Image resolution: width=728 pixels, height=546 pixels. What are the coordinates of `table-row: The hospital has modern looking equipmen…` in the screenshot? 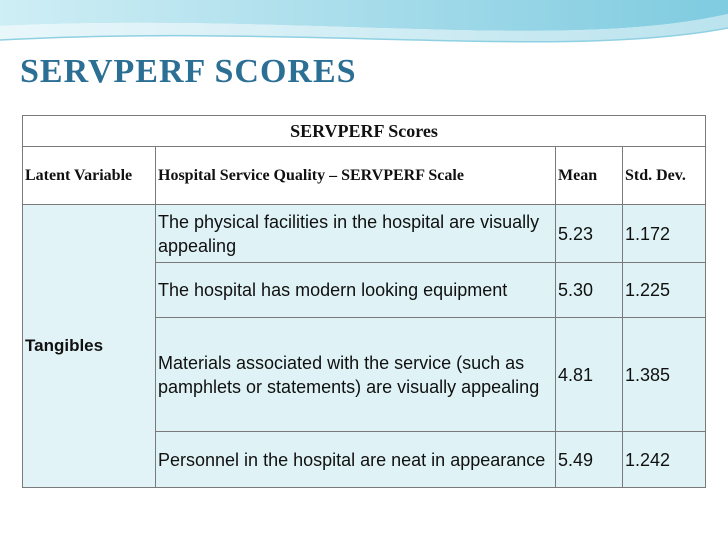 It's located at (364, 290).